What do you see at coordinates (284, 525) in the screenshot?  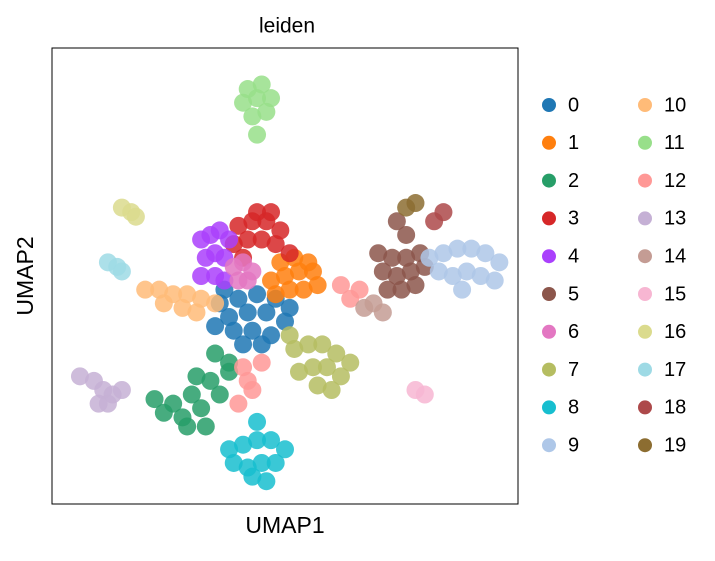 I see `x-axis-label: UMAP1` at bounding box center [284, 525].